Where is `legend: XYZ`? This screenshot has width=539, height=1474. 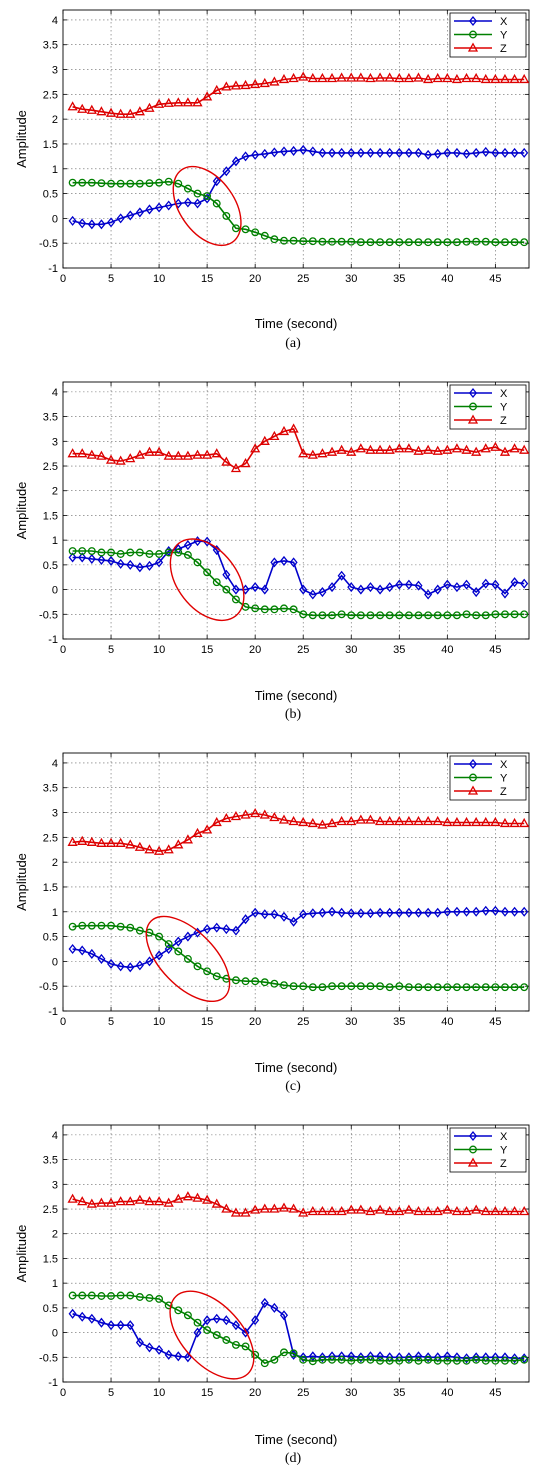 legend: XYZ is located at coordinates (488, 1150).